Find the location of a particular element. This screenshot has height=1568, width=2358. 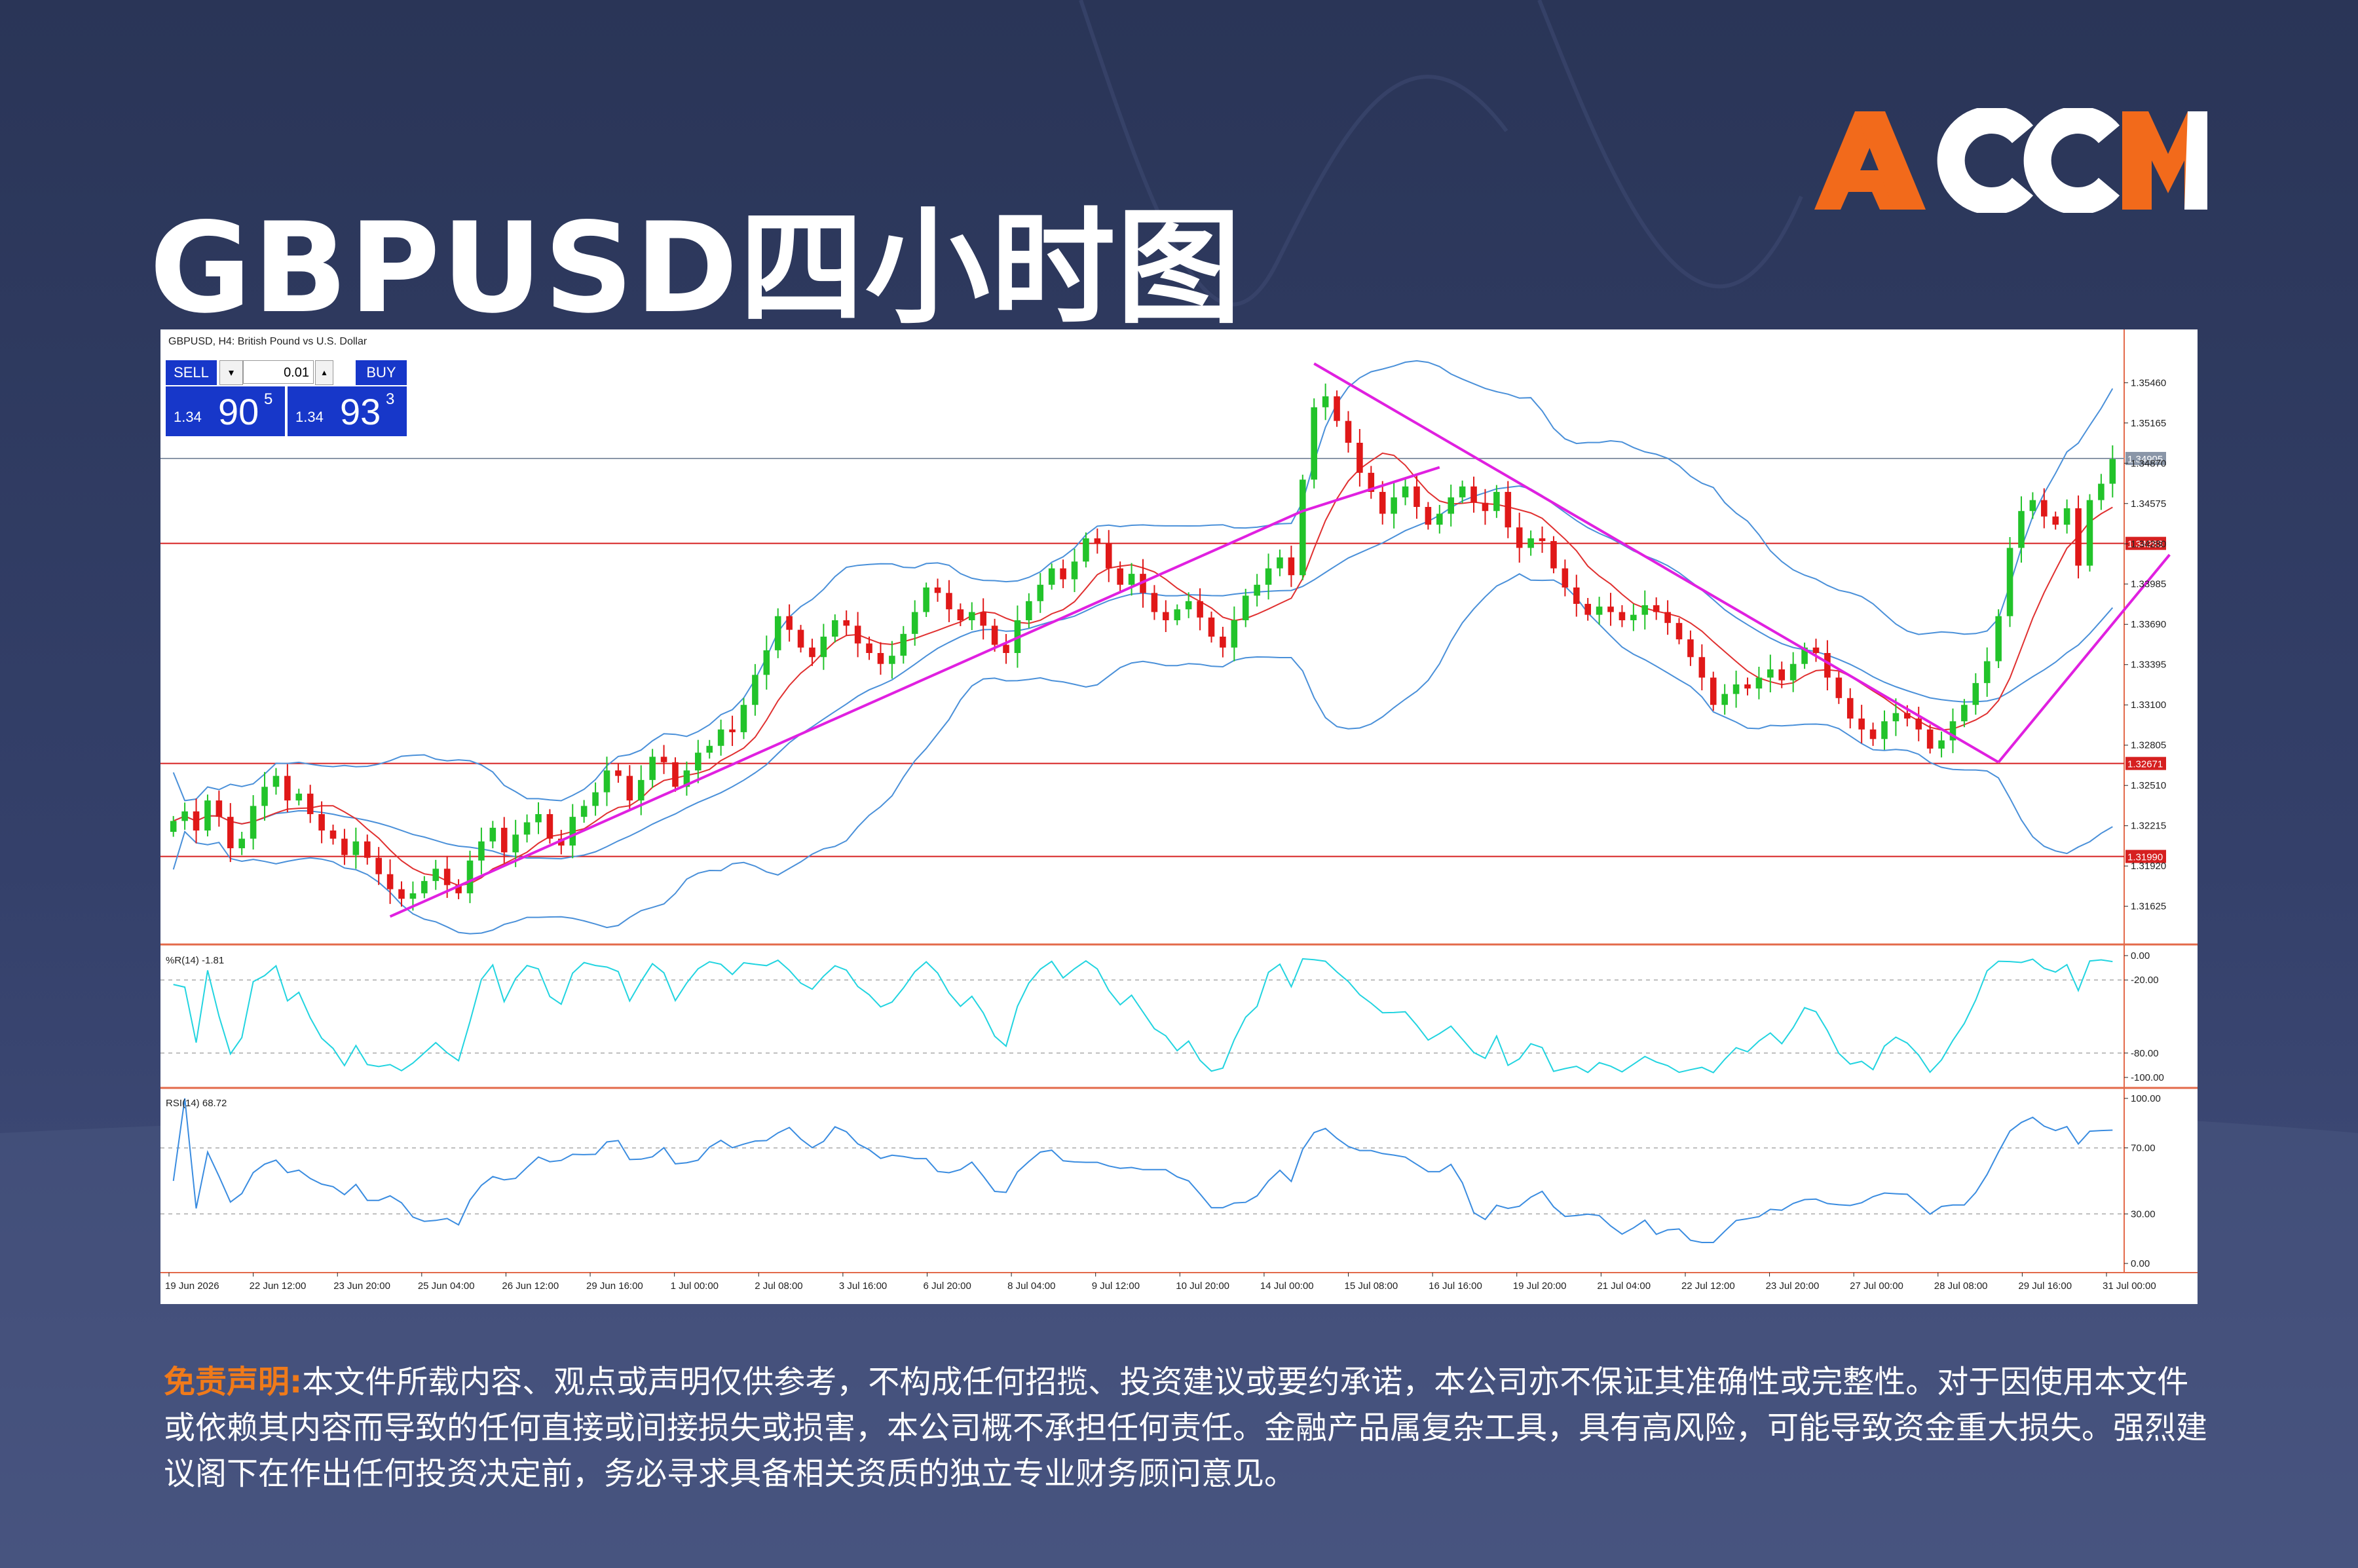

sell-price-prefix: 1.34 is located at coordinates (188, 417).